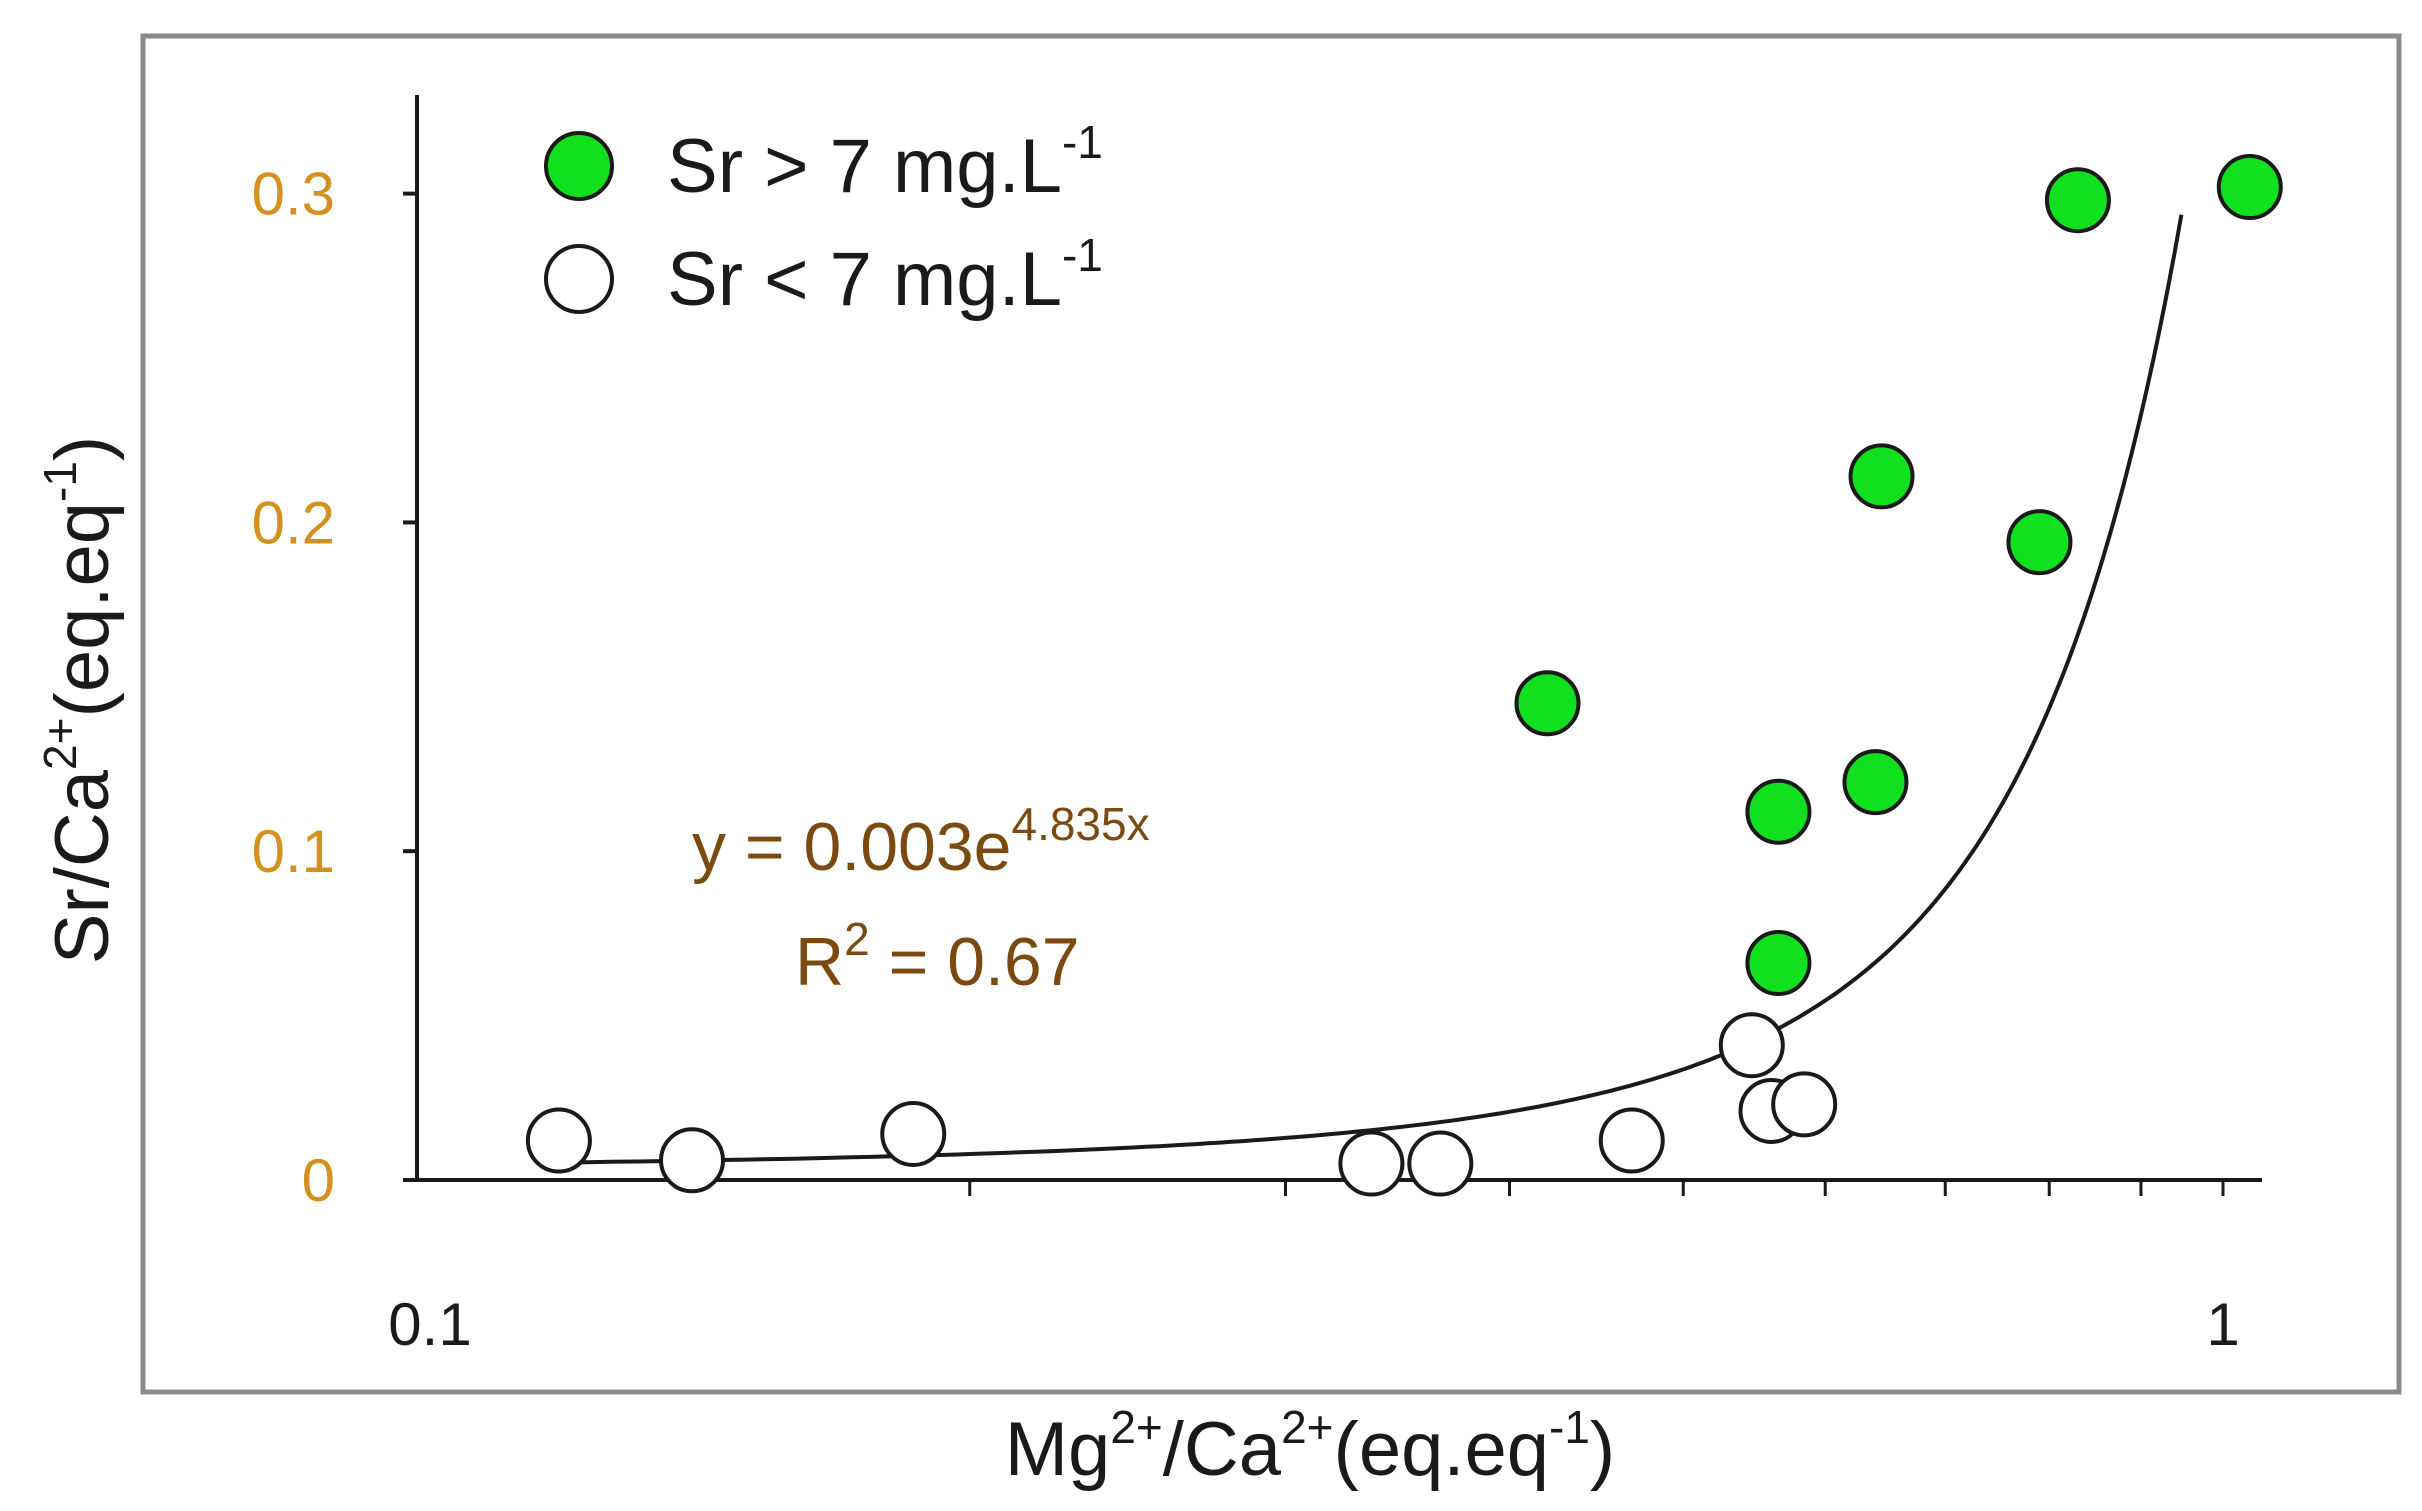  What do you see at coordinates (885, 275) in the screenshot?
I see `legend-label-low-sr: Sr < 7 mg.L-1` at bounding box center [885, 275].